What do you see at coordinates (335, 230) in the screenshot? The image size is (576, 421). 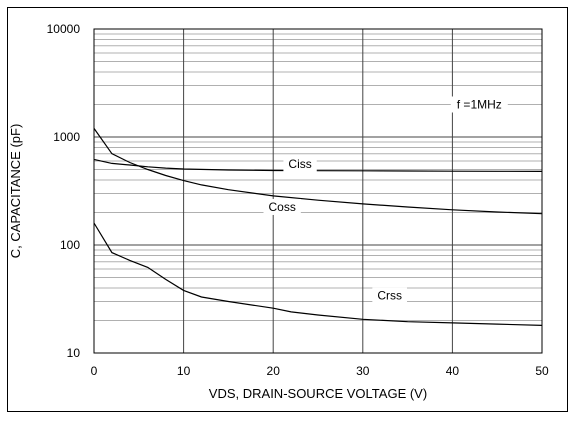 I see `series-labels: Ciss Coss Crss` at bounding box center [335, 230].